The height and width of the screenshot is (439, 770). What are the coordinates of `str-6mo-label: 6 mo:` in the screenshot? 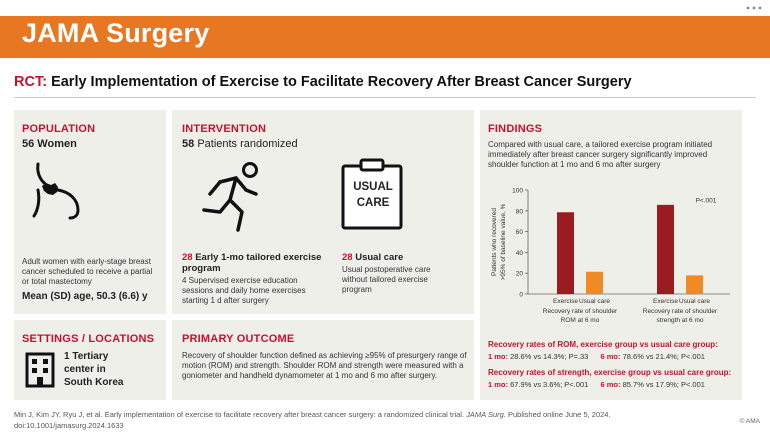 It's located at (610, 384).